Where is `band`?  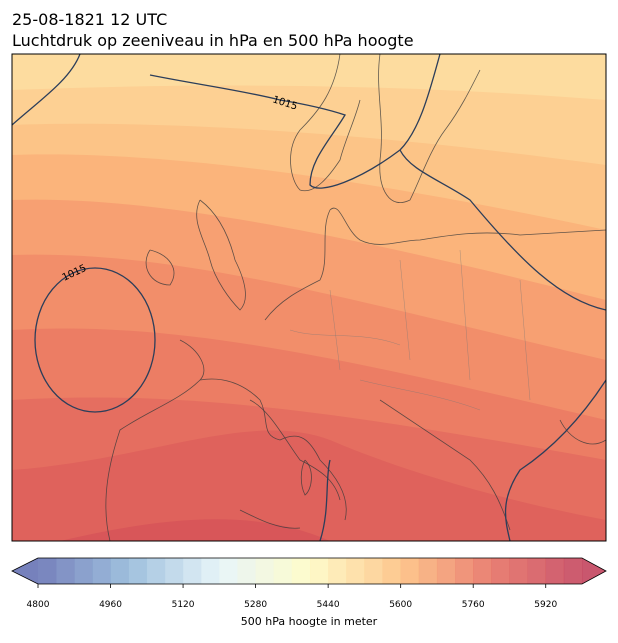 band is located at coordinates (195, 530).